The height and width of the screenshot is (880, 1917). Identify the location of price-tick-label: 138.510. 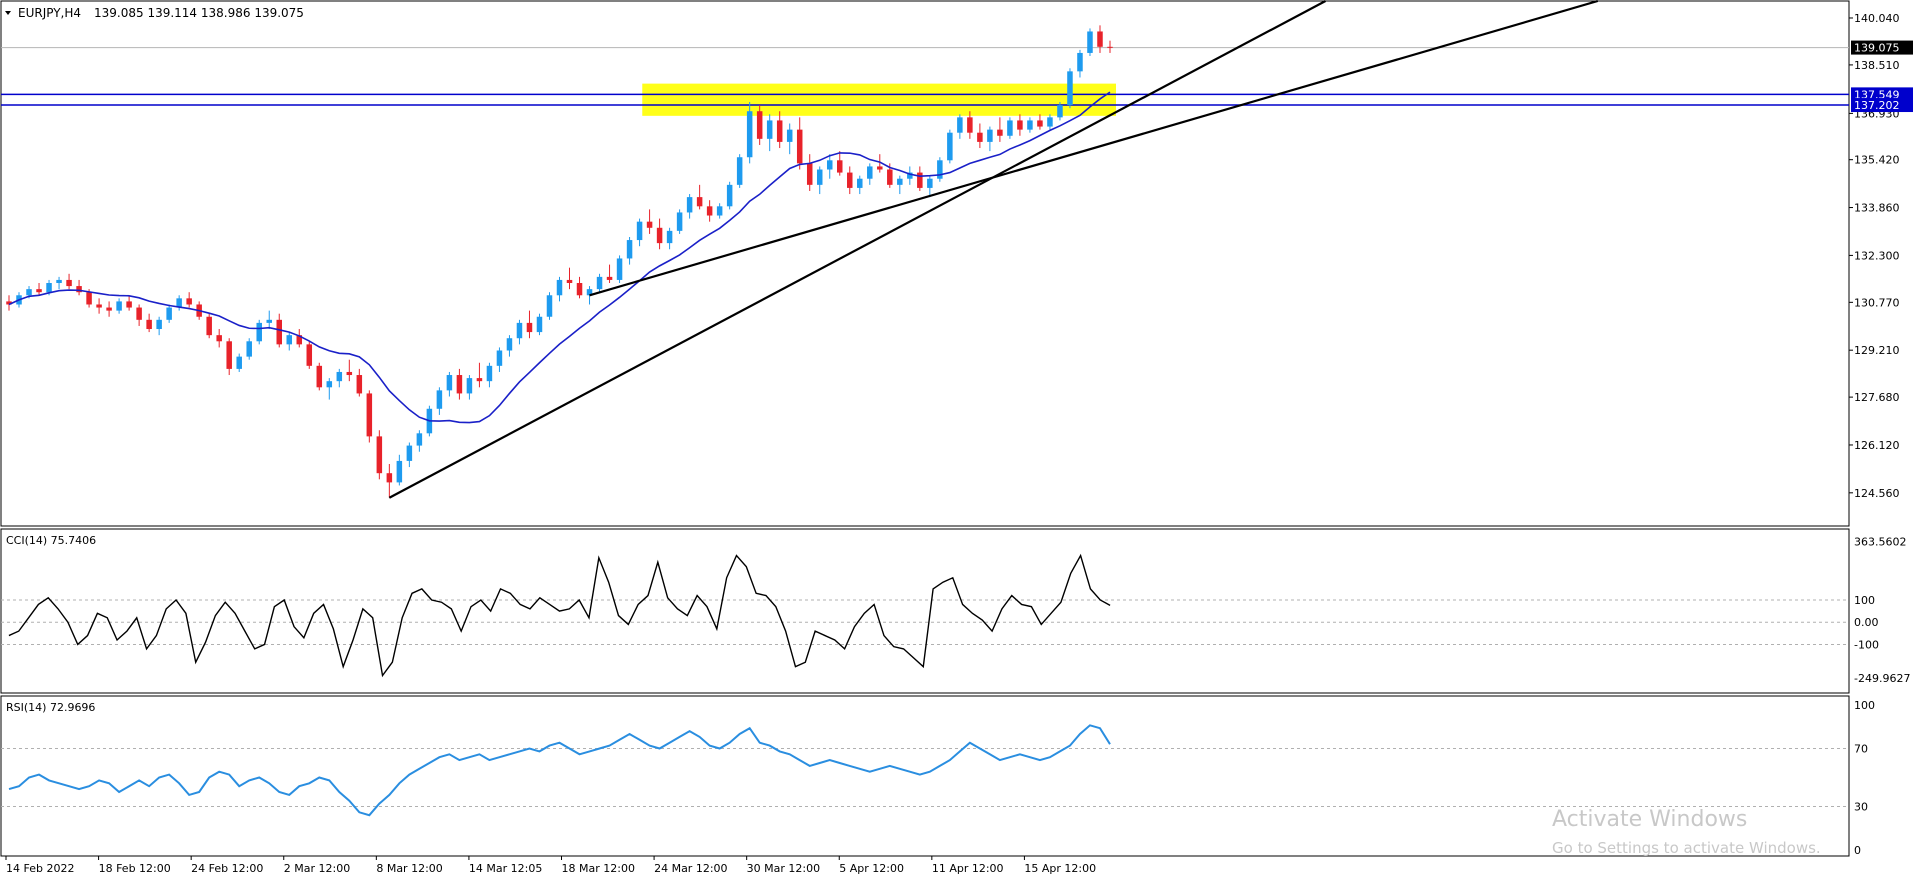
(1877, 65).